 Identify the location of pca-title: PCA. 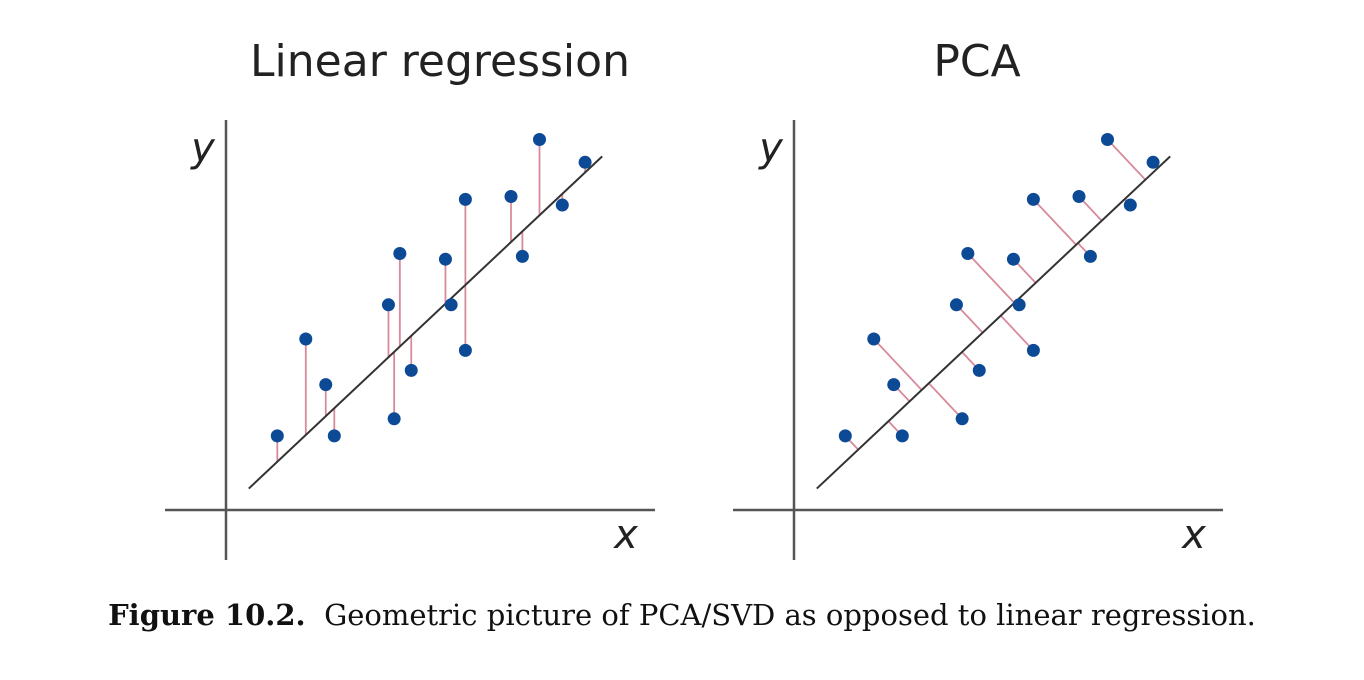
(976, 61).